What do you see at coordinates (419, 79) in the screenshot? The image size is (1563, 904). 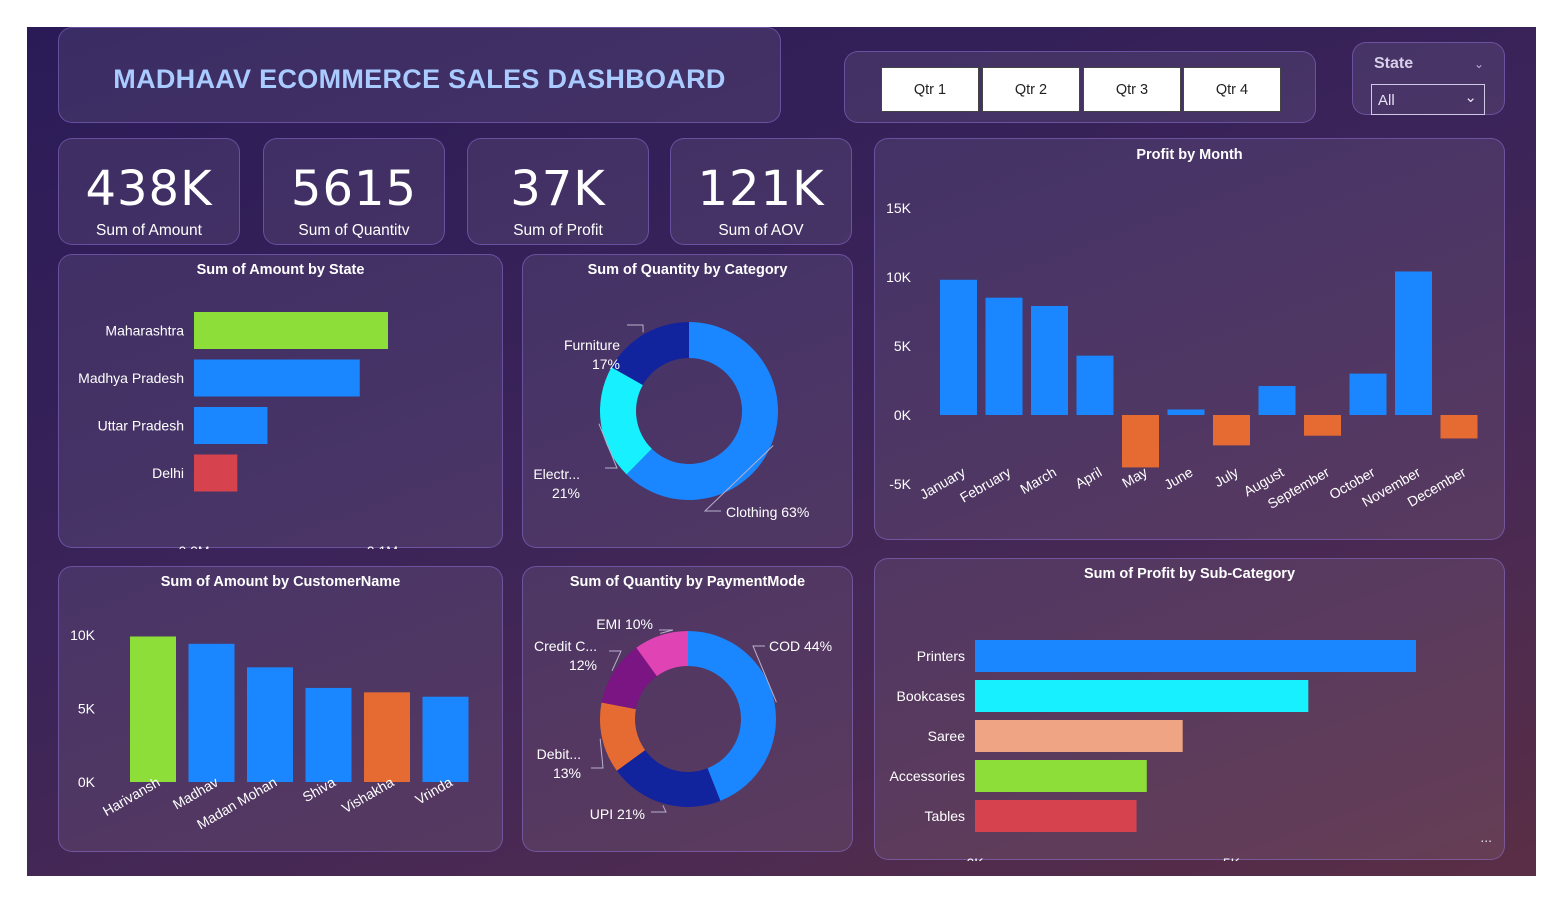 I see `dashboard-title: MADHAAV ECOMMERCE SALES DASHBOARD` at bounding box center [419, 79].